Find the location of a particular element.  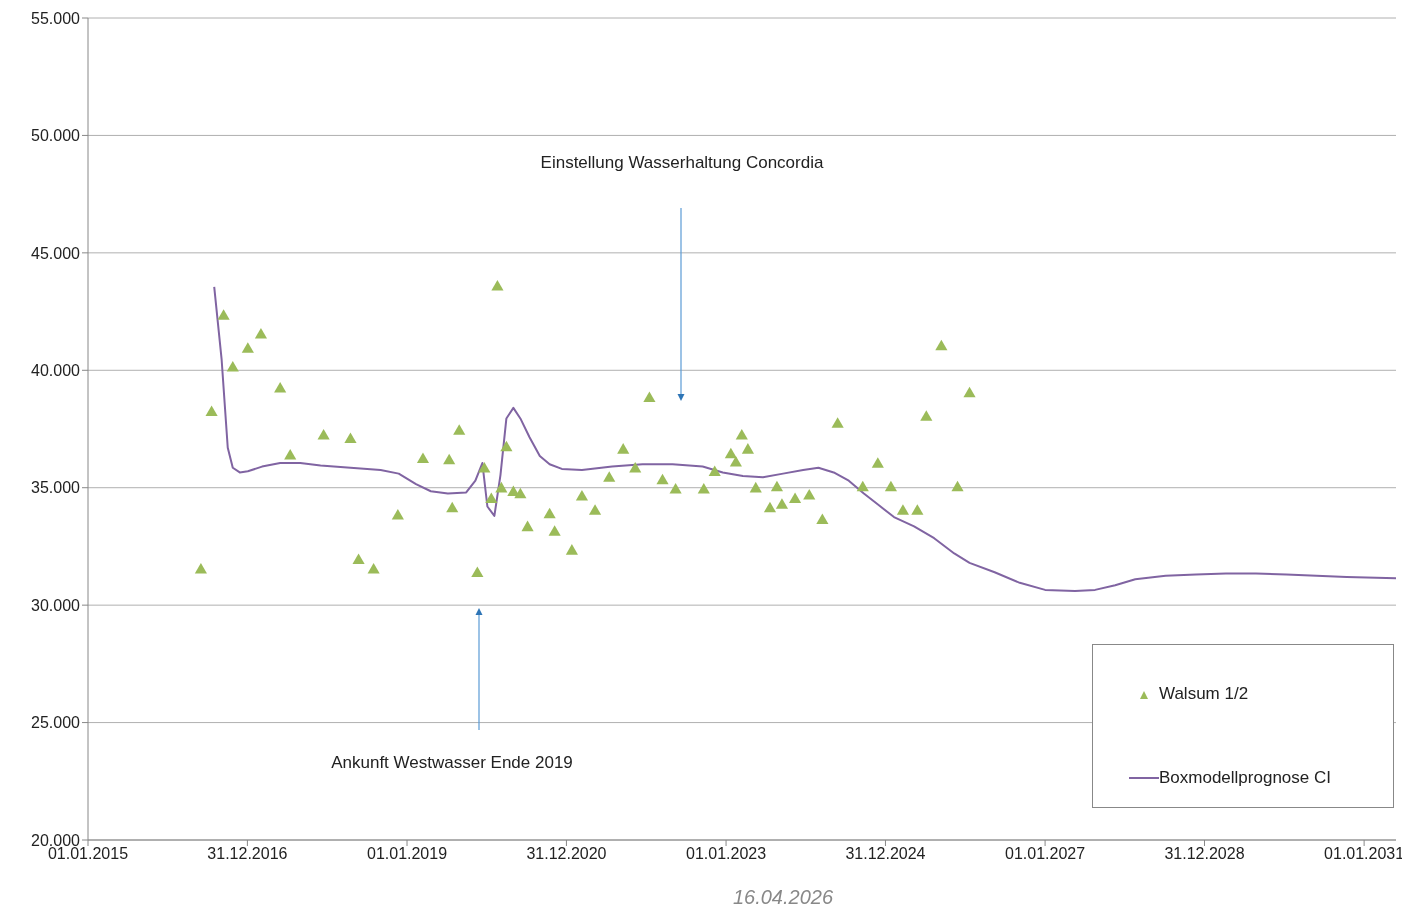

text: 16.04.2026 is located at coordinates (783, 897).